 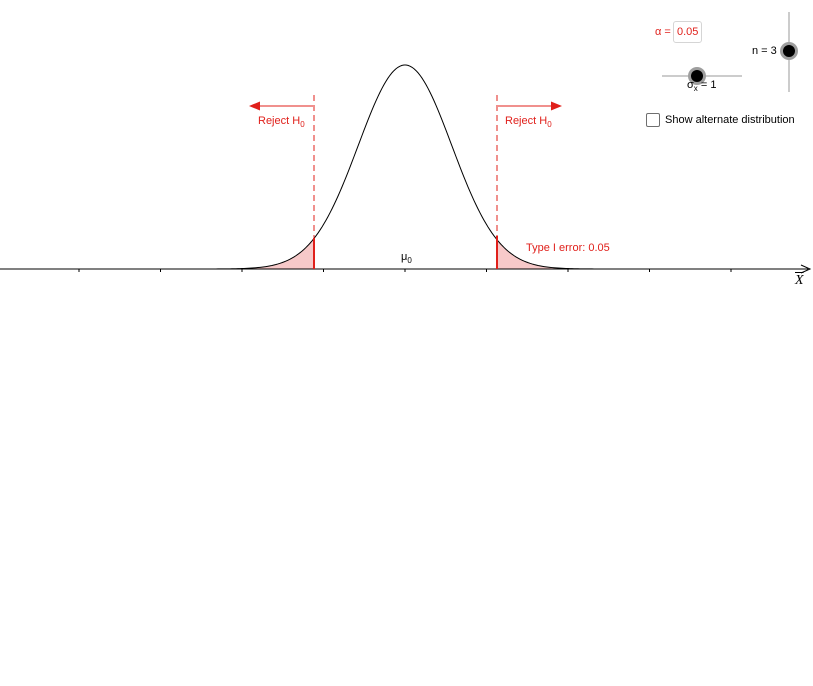 I want to click on alpha-input: 0.05, so click(x=688, y=32).